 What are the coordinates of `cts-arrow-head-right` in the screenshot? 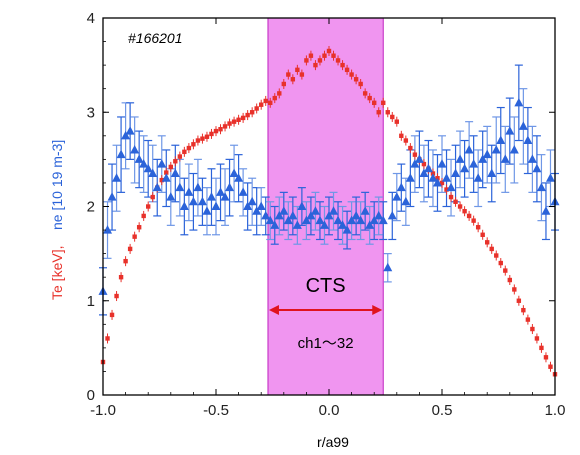 It's located at (377, 310).